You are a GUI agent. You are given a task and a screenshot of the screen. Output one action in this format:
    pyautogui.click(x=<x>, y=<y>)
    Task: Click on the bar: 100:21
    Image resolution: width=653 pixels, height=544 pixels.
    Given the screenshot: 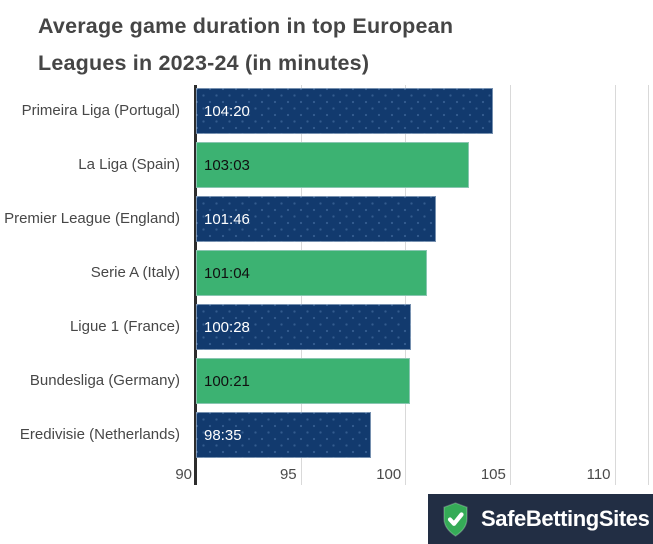 What is the action you would take?
    pyautogui.click(x=303, y=381)
    